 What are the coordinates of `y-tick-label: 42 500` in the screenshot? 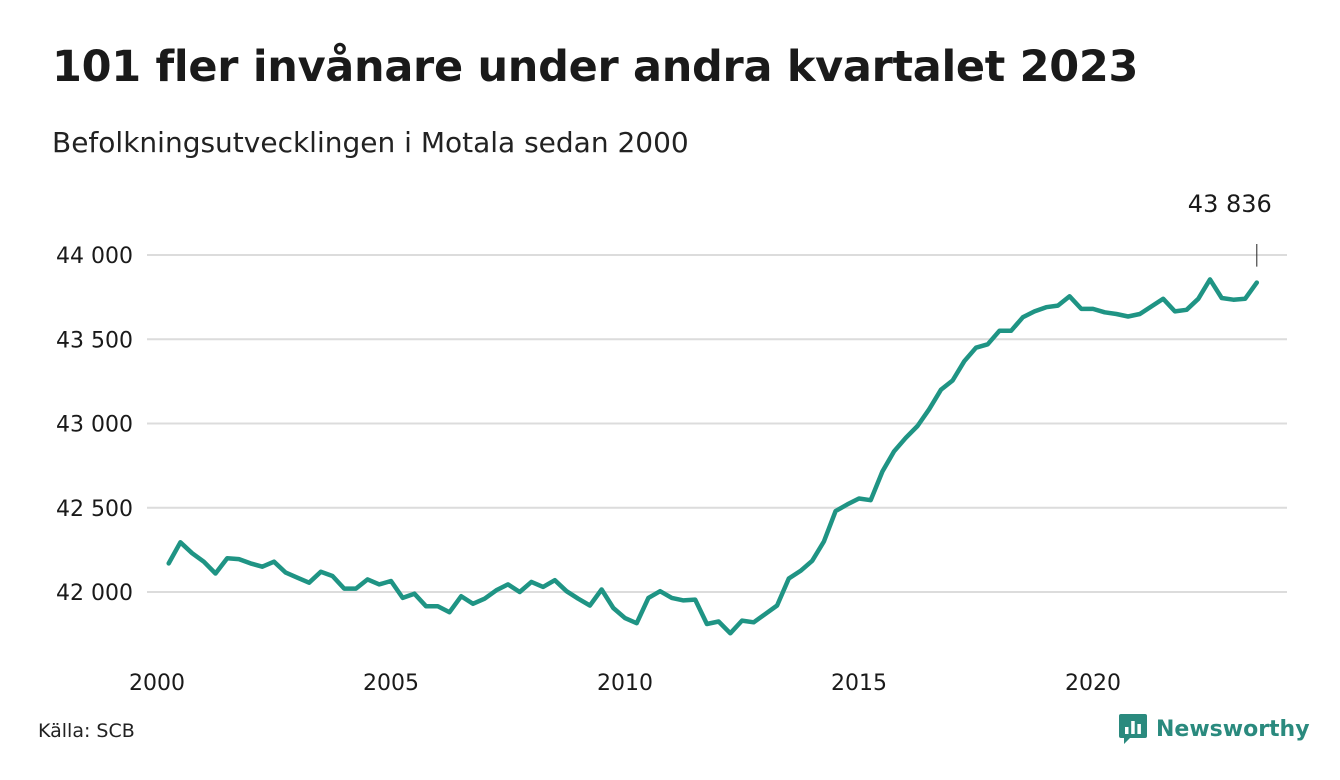 It's located at (94, 509).